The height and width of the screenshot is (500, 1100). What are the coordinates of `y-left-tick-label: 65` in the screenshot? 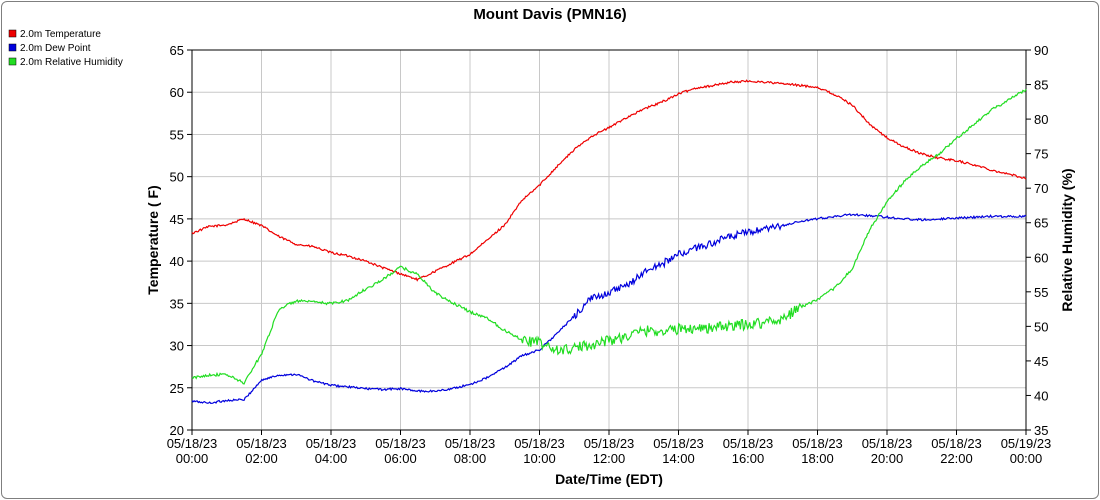 It's located at (177, 50).